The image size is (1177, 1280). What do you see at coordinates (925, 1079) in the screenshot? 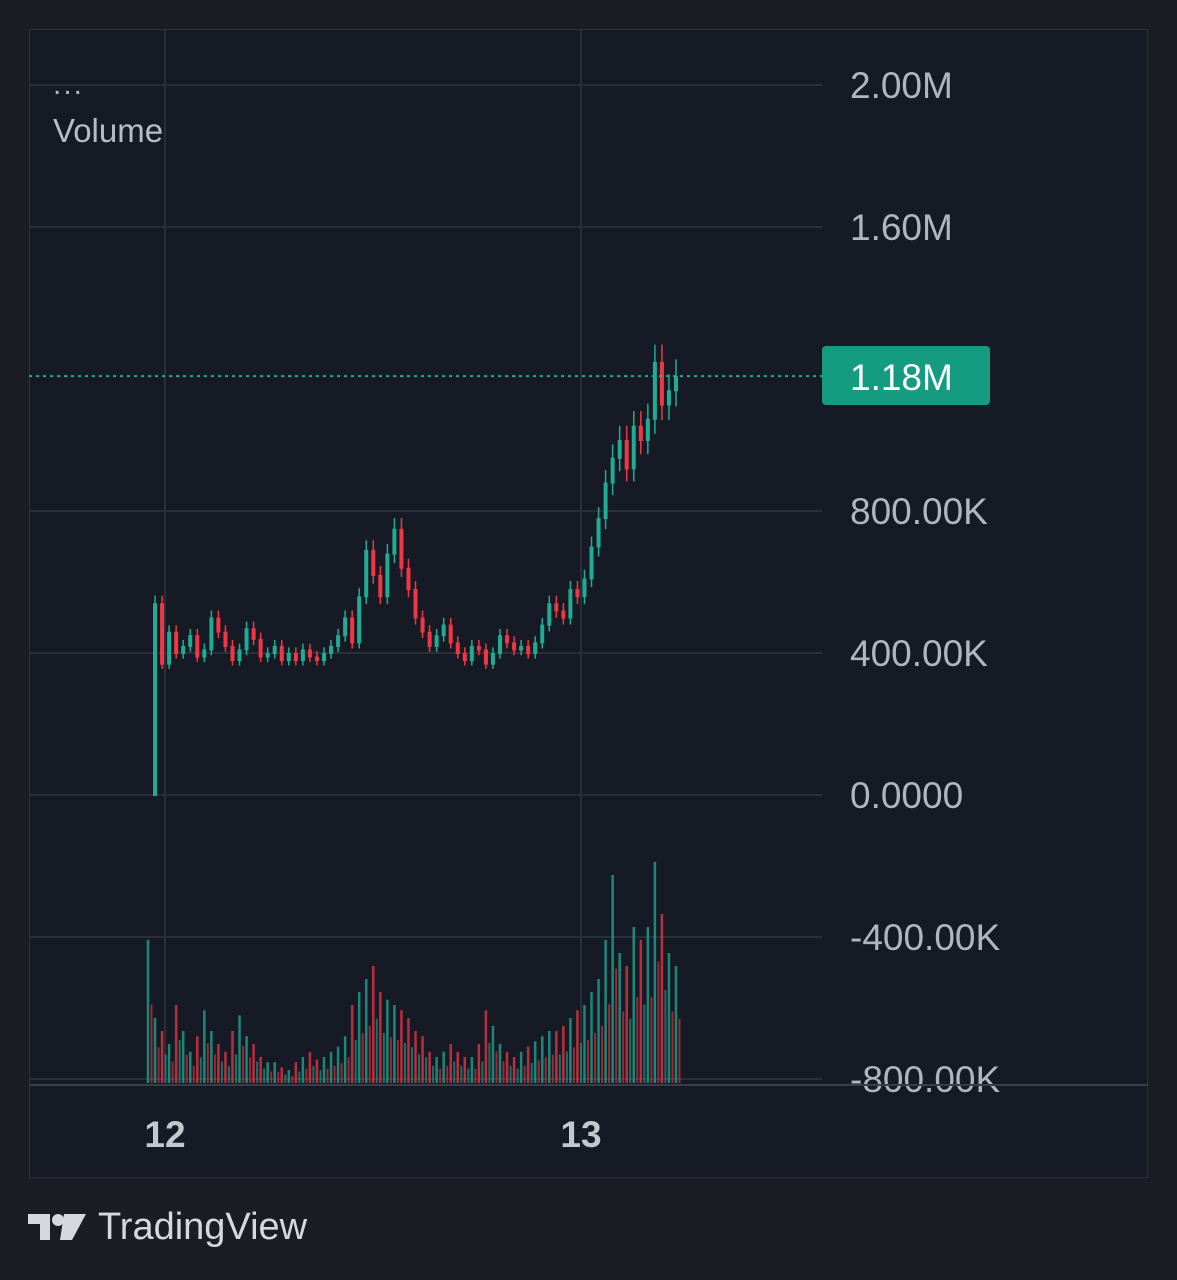
I see `y-tick-label: -800.00K` at bounding box center [925, 1079].